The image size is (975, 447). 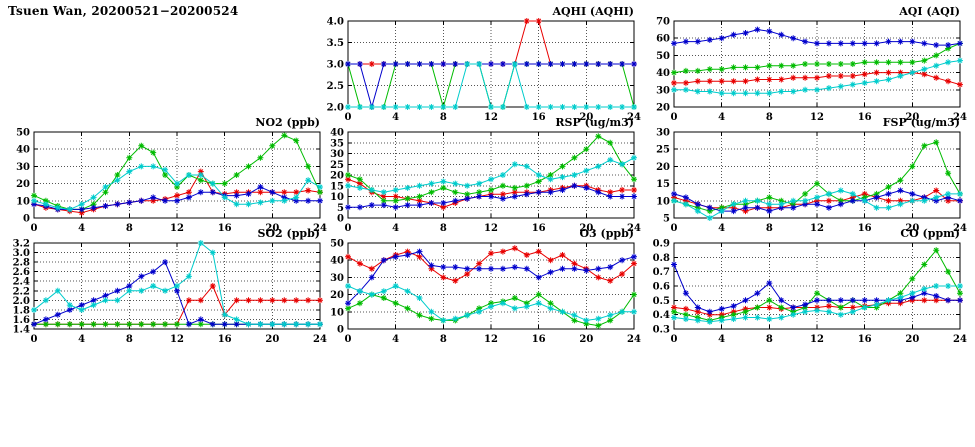 What do you see at coordinates (335, 86) in the screenshot?
I see `y-tick-label: 2.5` at bounding box center [335, 86].